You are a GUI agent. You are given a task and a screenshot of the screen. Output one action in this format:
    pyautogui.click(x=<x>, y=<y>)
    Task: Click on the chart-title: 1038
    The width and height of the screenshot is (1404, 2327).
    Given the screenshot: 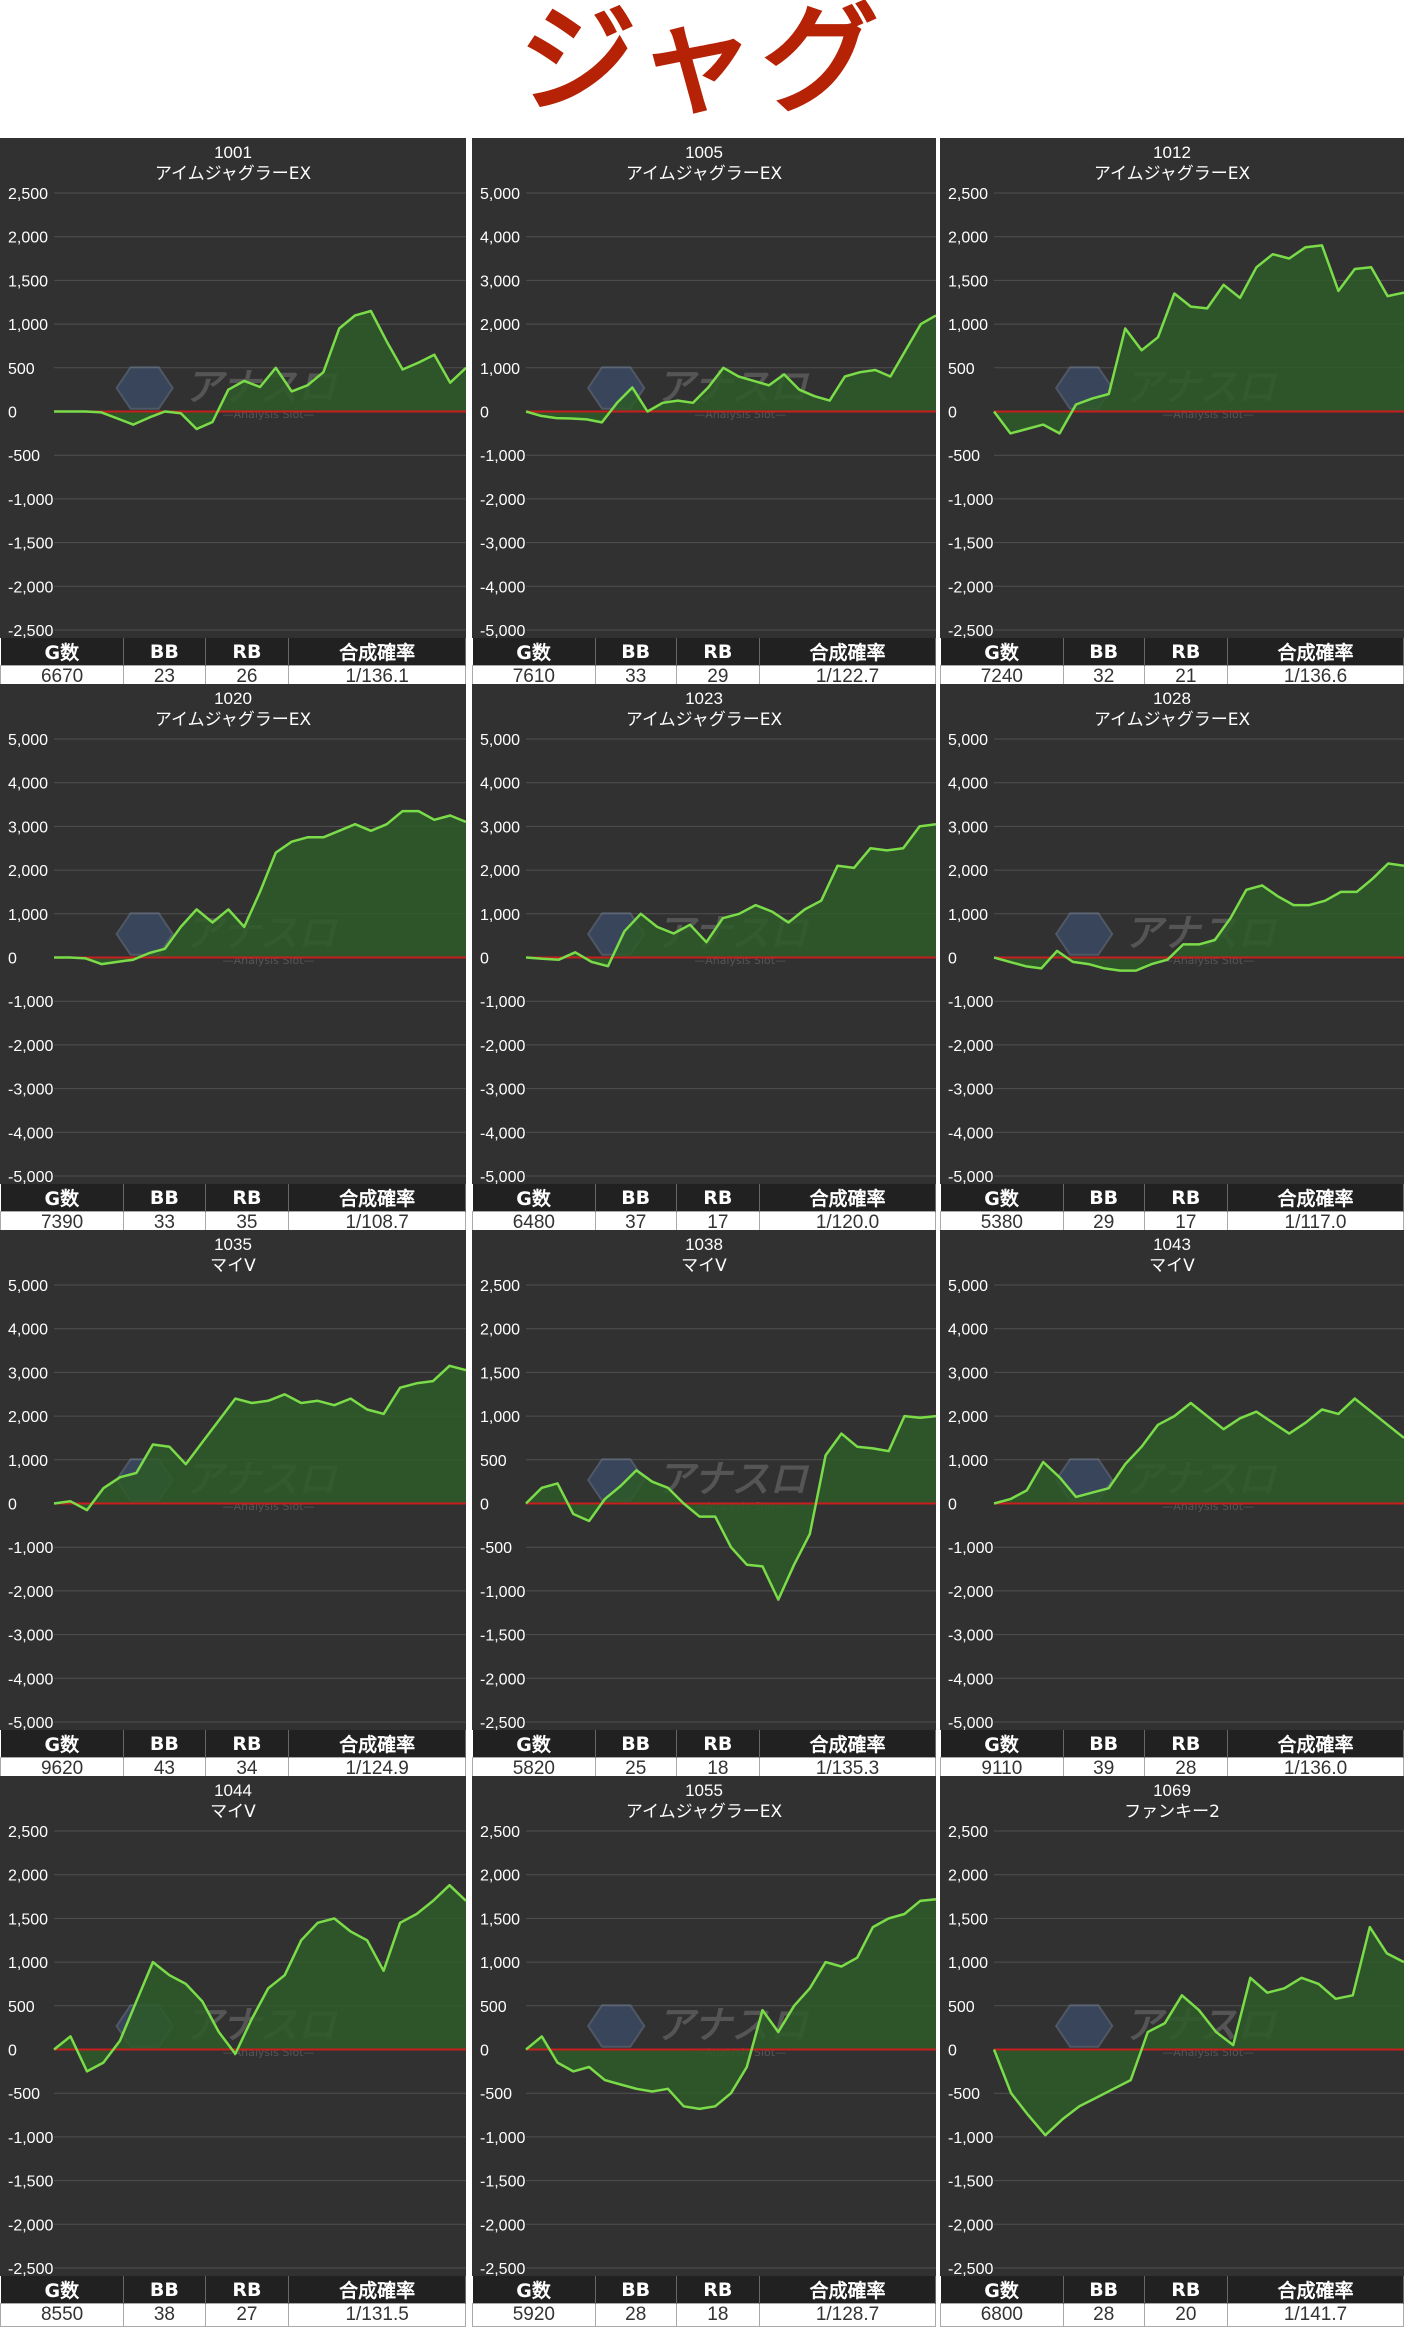 What is the action you would take?
    pyautogui.click(x=704, y=1244)
    